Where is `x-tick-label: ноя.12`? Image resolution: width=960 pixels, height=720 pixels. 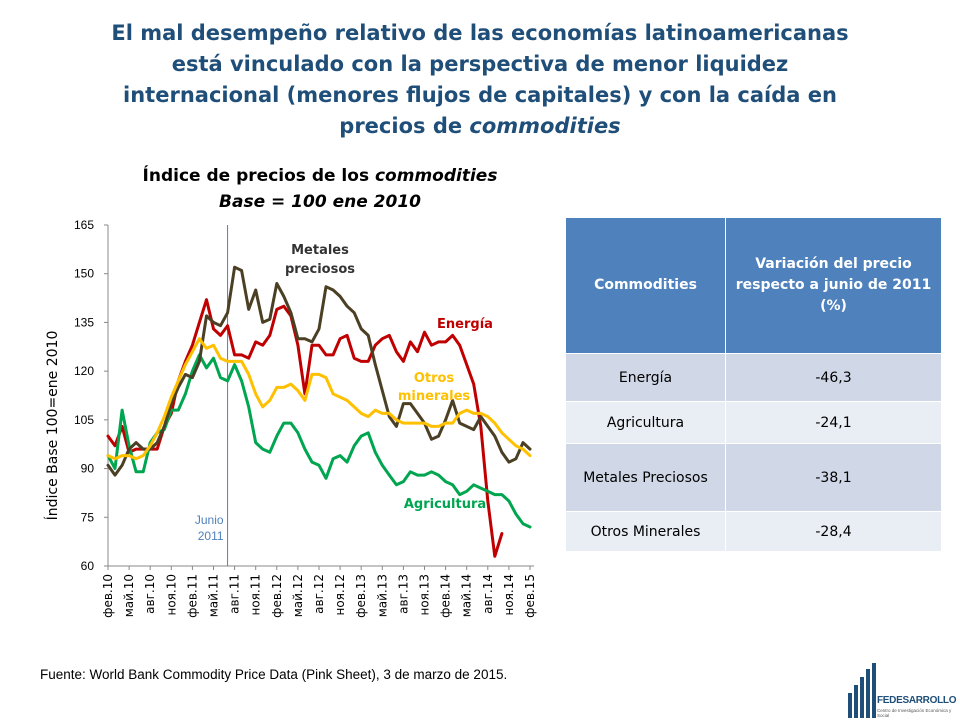
x-tick-label: ноя.12 is located at coordinates (340, 595).